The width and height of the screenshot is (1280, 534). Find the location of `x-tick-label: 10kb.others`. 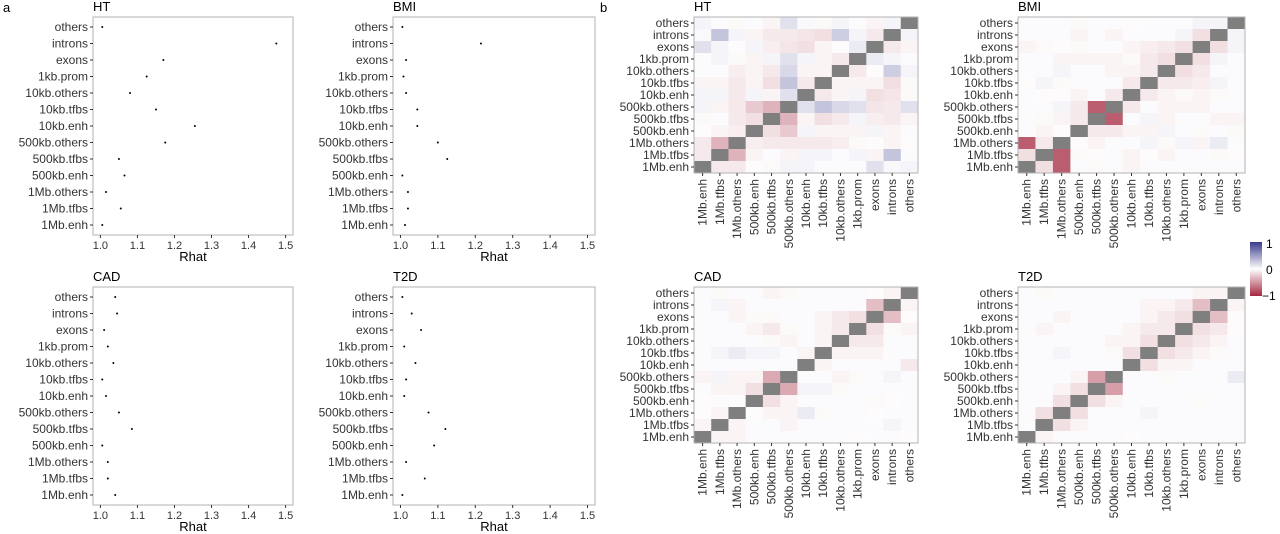

x-tick-label: 10kb.others is located at coordinates (1166, 210).